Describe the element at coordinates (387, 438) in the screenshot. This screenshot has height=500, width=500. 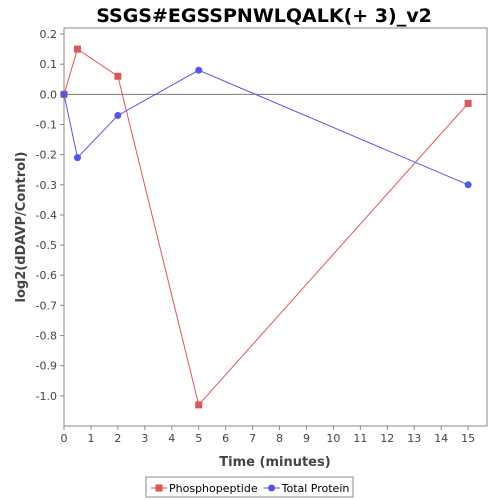
I see `x-tick-label: 12` at that location.